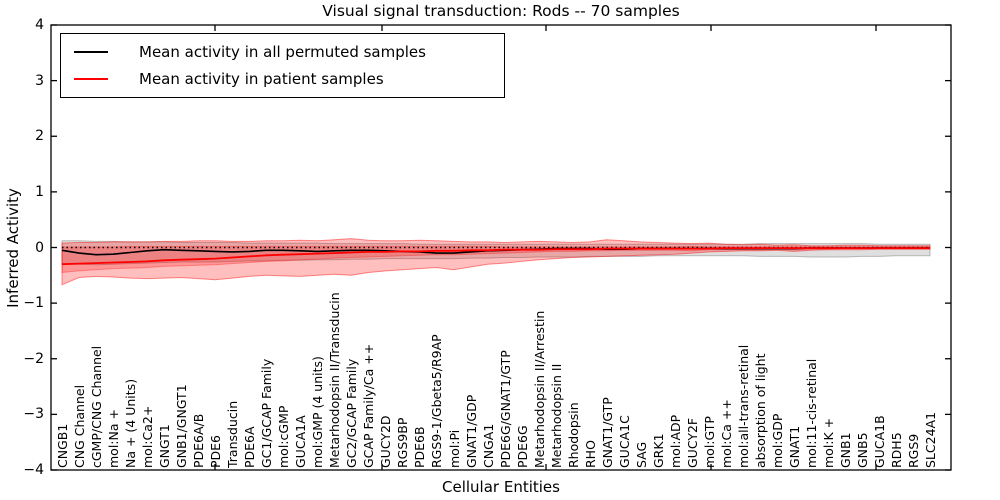 This screenshot has height=500, width=1000. What do you see at coordinates (33, 470) in the screenshot?
I see `y-tick-label: −4` at bounding box center [33, 470].